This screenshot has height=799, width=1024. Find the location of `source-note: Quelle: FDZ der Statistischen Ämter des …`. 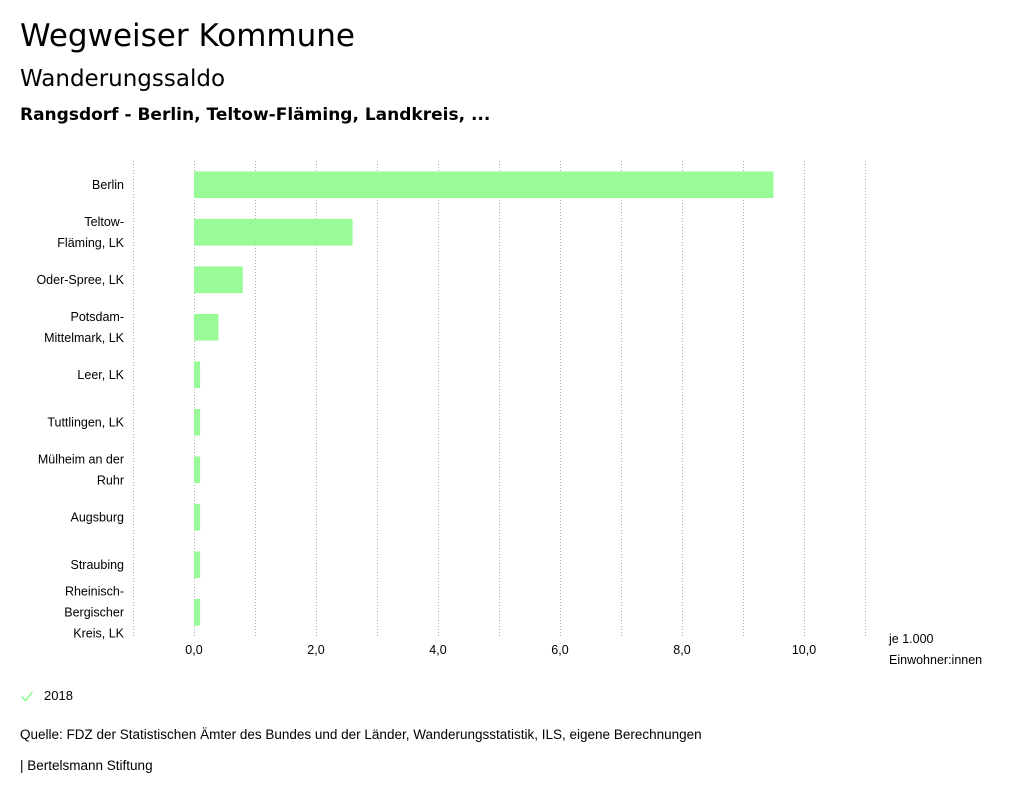

source-note: Quelle: FDZ der Statistischen Ämter des … is located at coordinates (361, 734).